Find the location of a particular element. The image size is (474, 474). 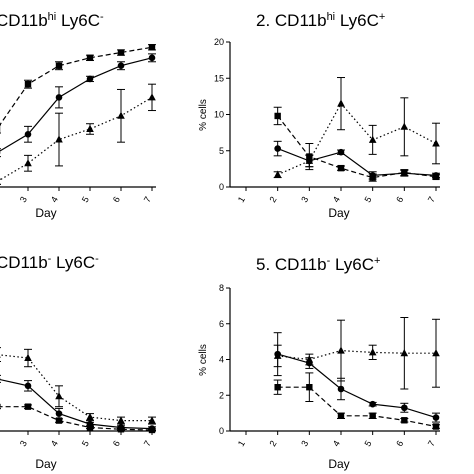

panel-title: CD11b- Ly6C- is located at coordinates (49, 262).